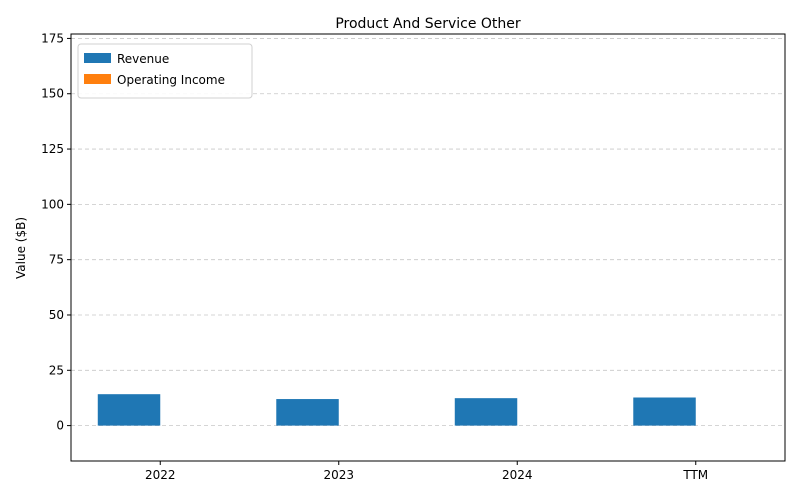  I want to click on x-tick-label: 2023, so click(338, 475).